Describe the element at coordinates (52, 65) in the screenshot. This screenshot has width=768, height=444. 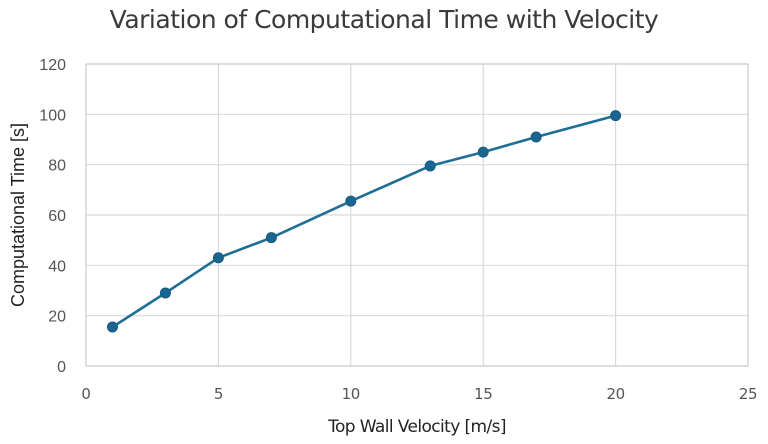
I see `y-tick-label: 120` at that location.